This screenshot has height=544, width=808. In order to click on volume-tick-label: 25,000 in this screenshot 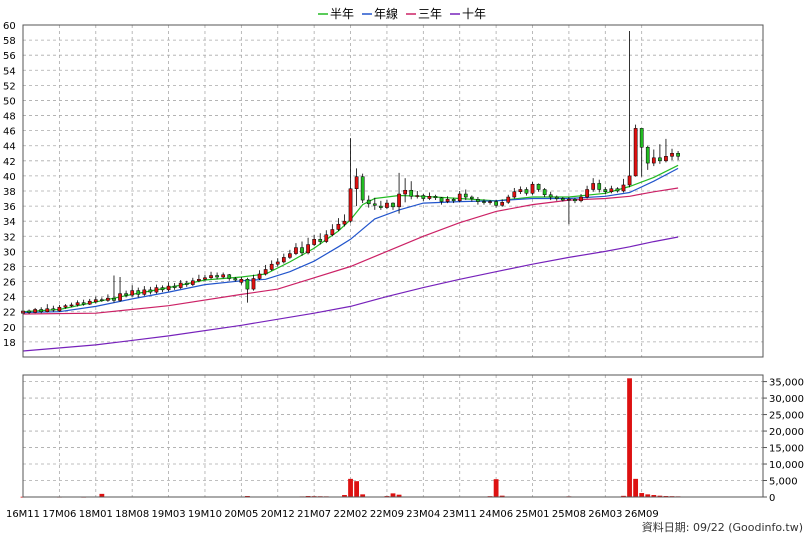, I will do `click(786, 416)`.